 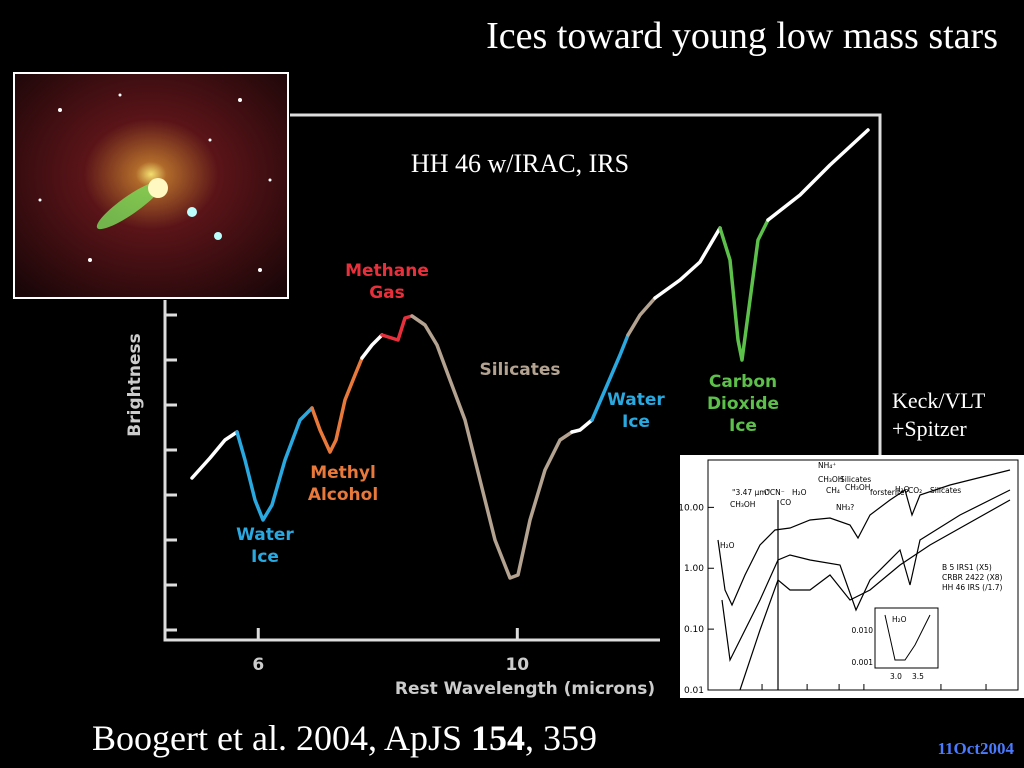 I want to click on zoom-curve, so click(x=907, y=637).